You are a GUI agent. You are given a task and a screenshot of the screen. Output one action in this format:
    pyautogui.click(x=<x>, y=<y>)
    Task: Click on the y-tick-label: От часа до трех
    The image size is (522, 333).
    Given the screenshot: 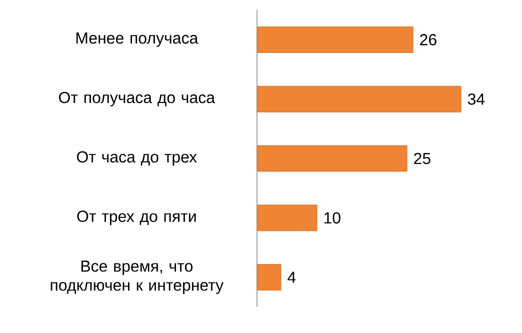 What is the action you would take?
    pyautogui.click(x=136, y=158)
    